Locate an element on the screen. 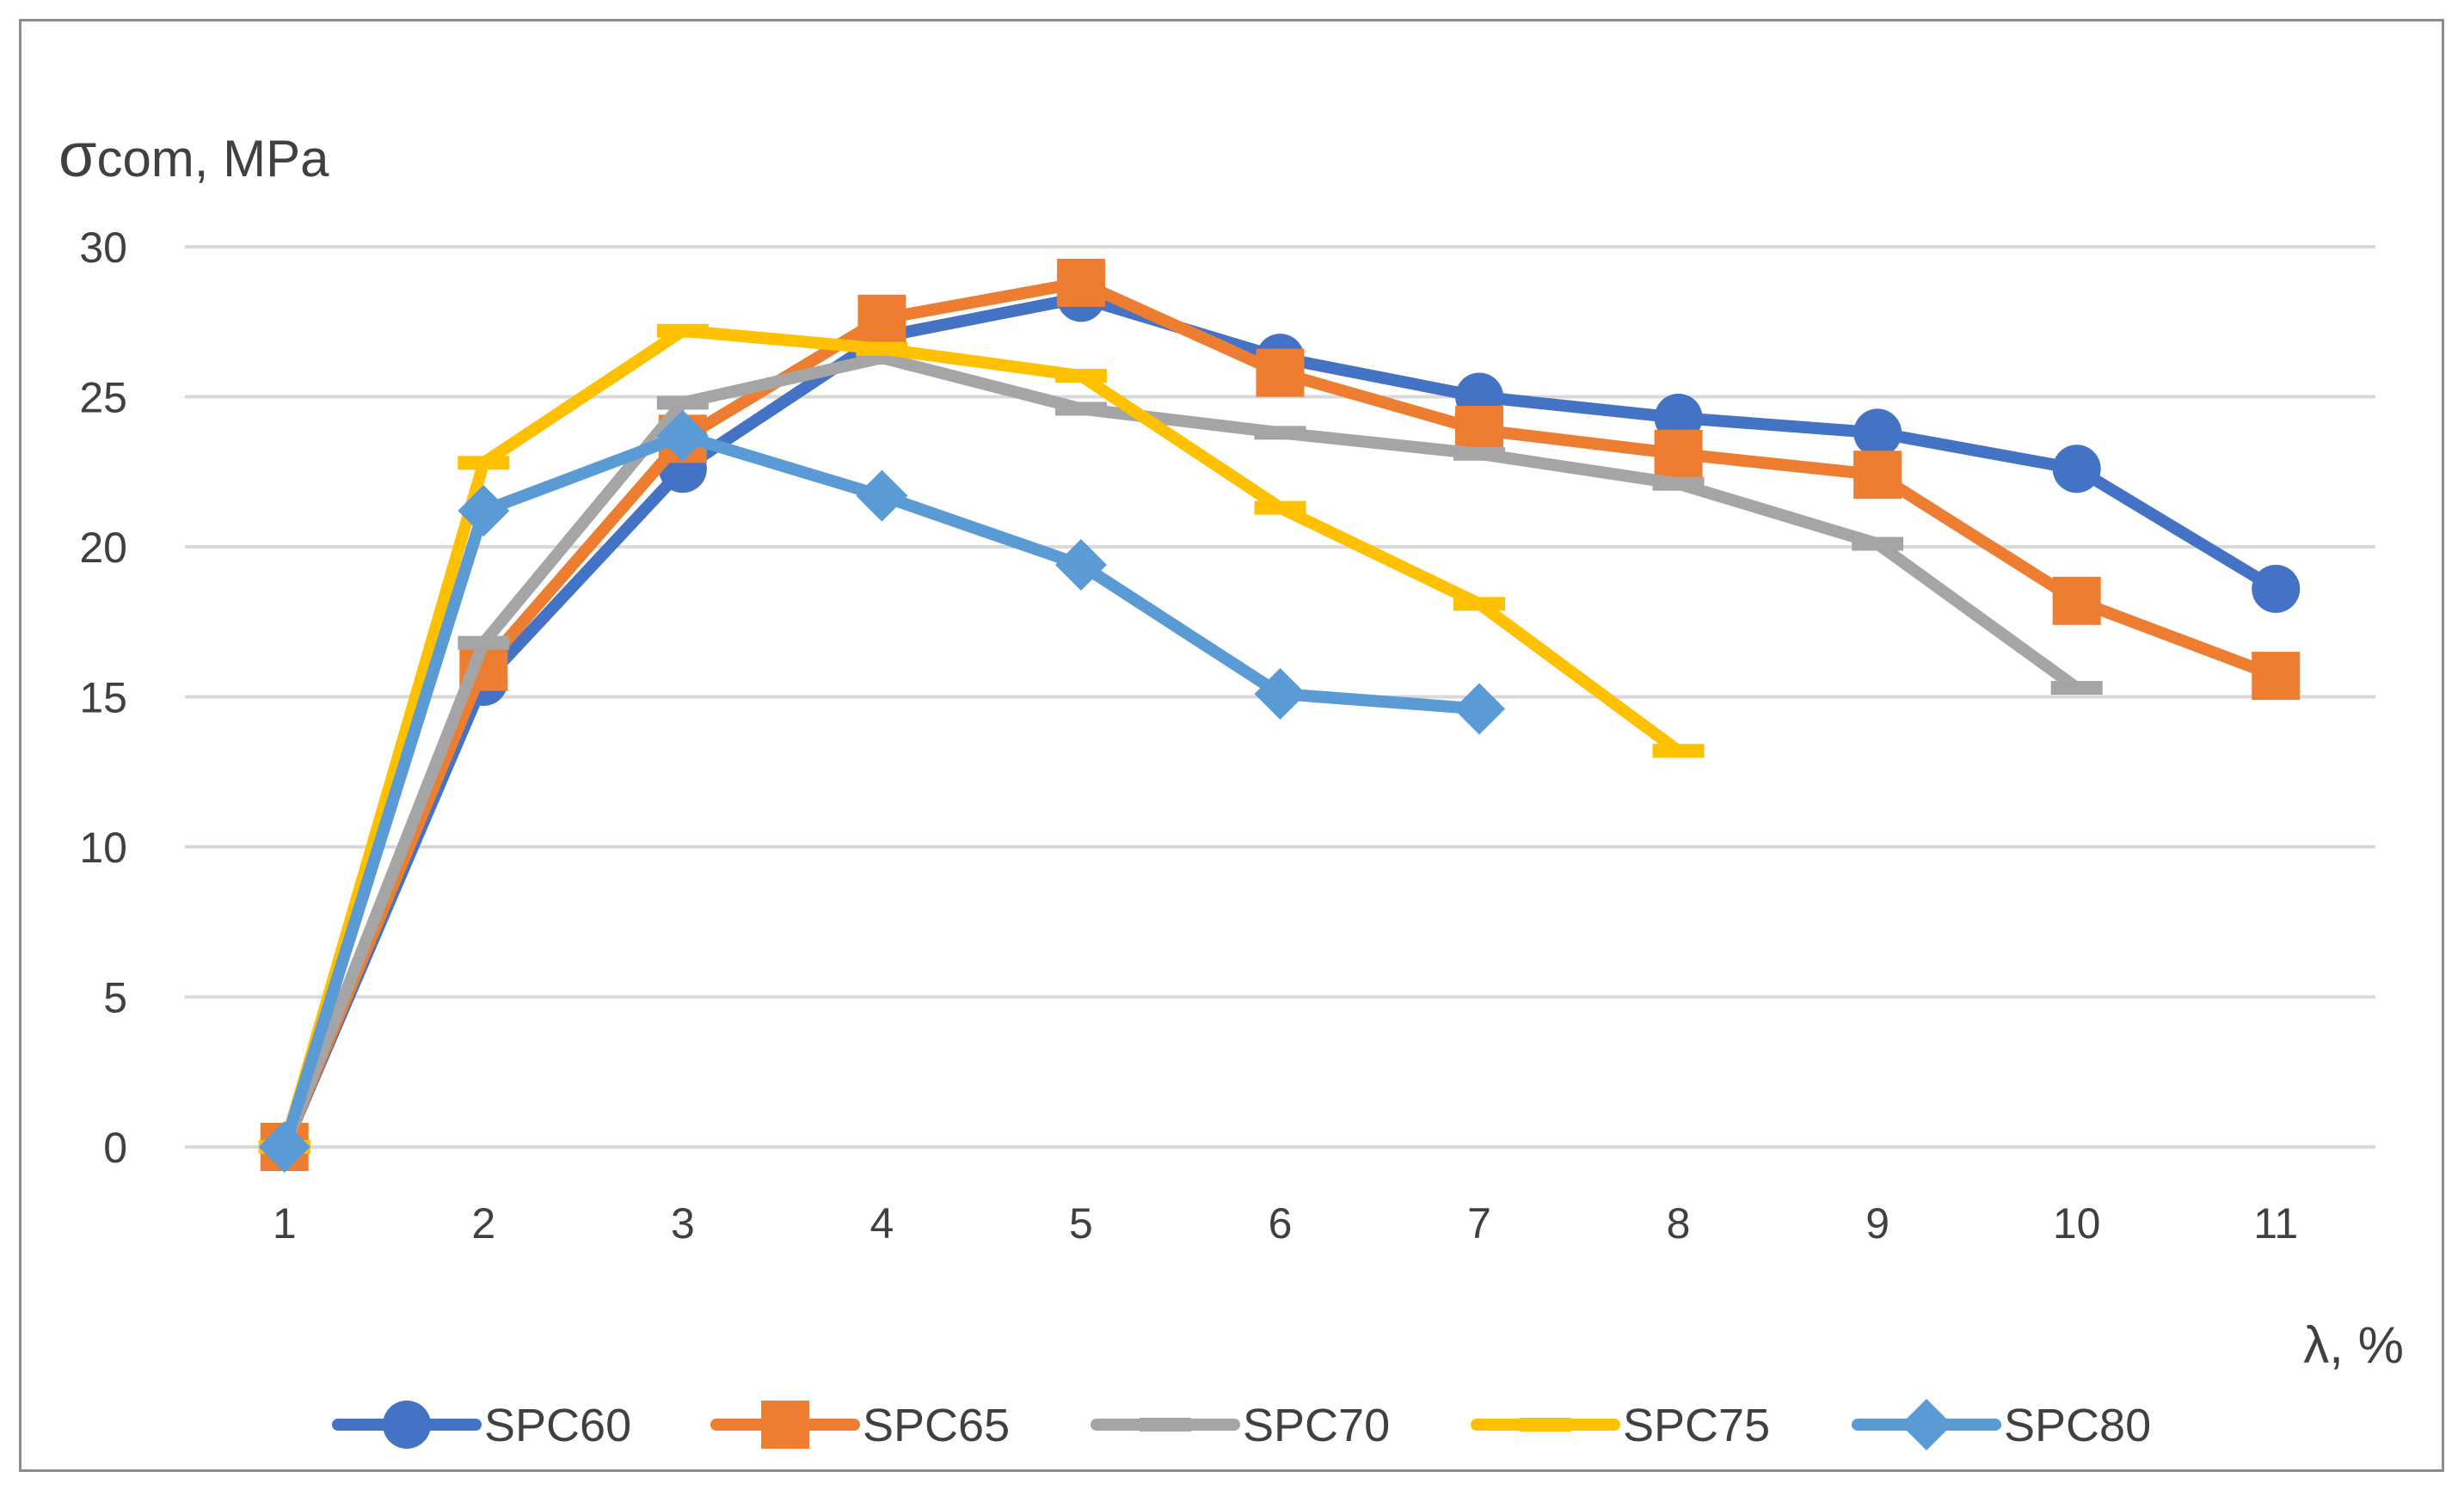 The width and height of the screenshot is (2464, 1496). legend-marker-spc60 is located at coordinates (407, 1425).